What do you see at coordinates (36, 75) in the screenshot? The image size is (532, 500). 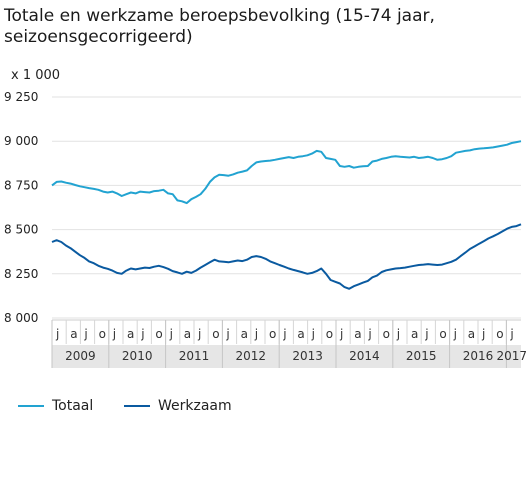 I see `y-unit-label: x 1 000` at bounding box center [36, 75].